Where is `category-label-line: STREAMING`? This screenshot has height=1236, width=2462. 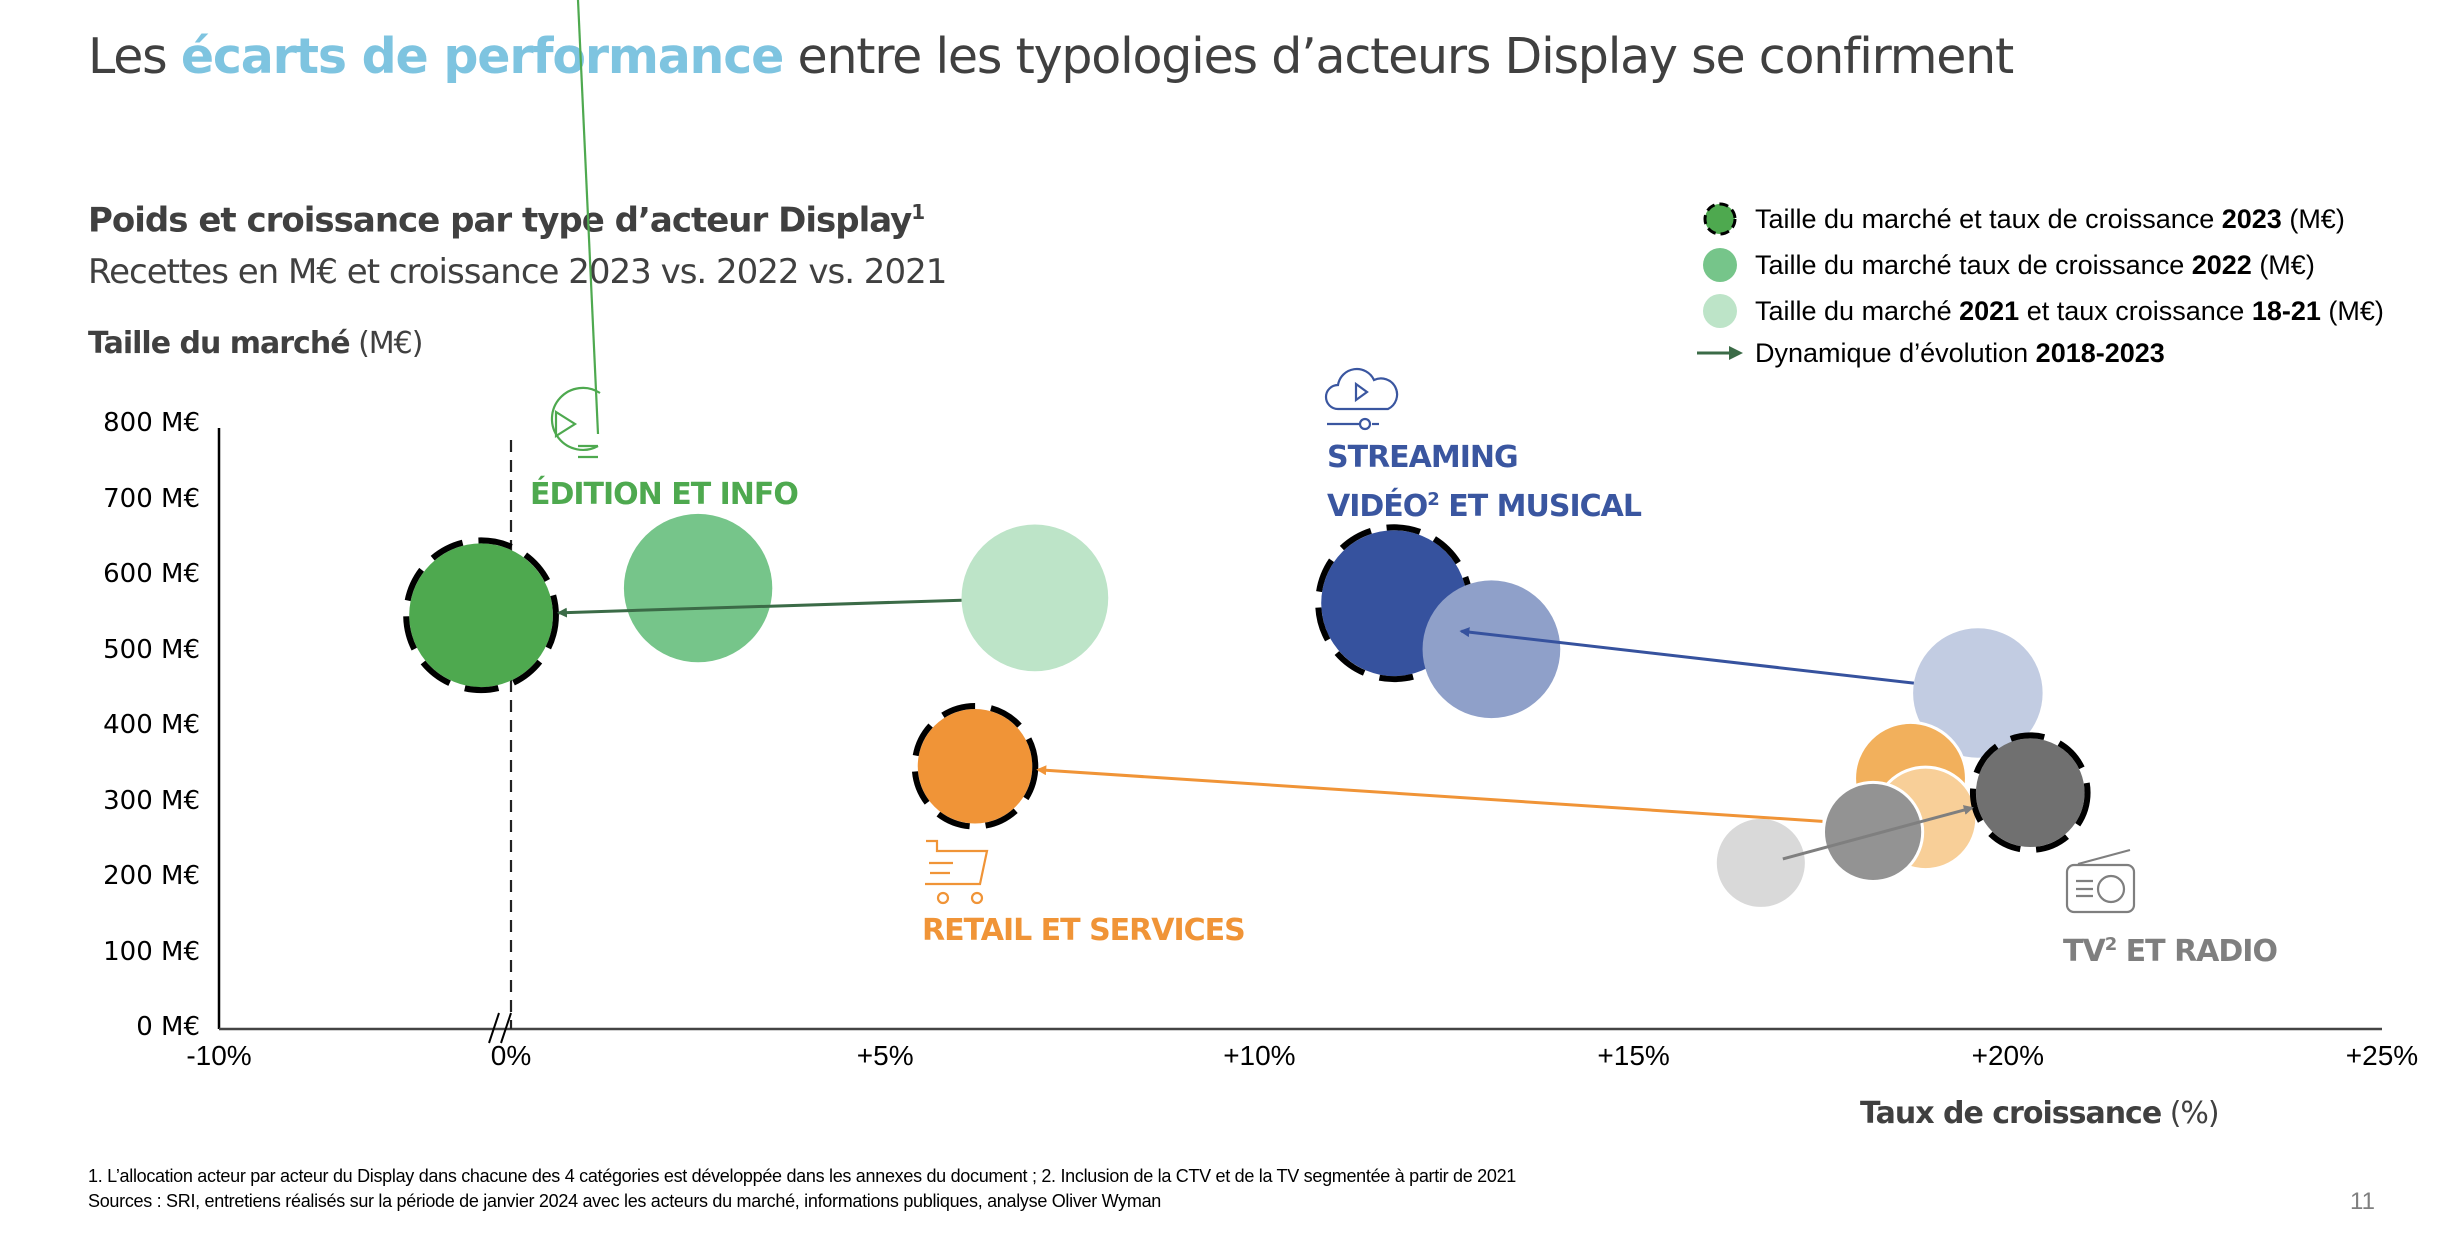 category-label-line: STREAMING is located at coordinates (1423, 457).